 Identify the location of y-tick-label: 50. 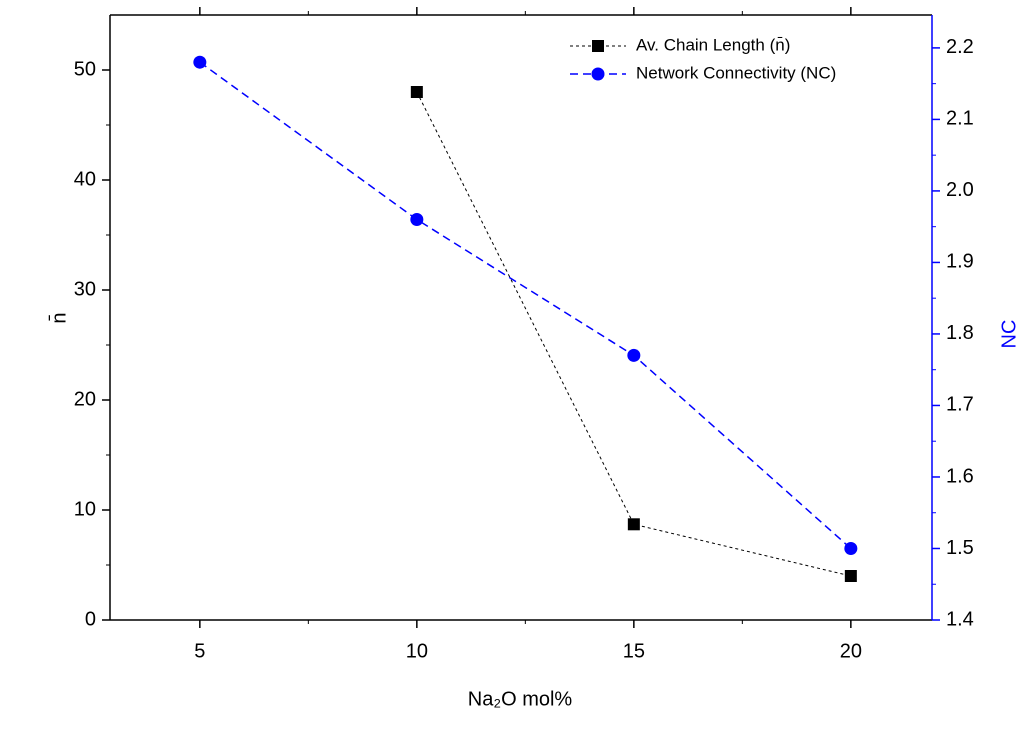
(85, 69).